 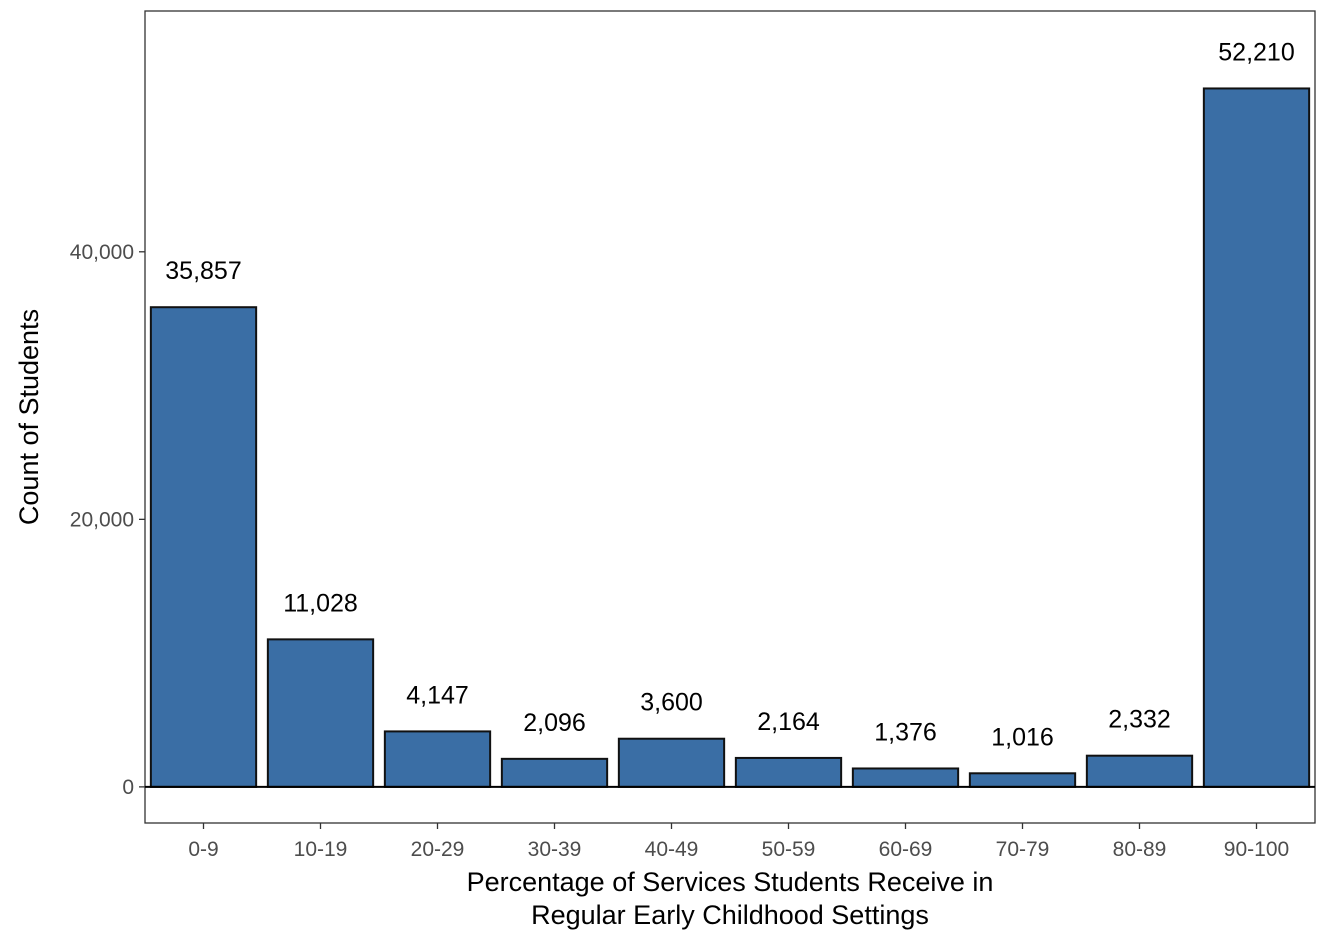 I want to click on data-label-20-29: 4,147, so click(x=437, y=695).